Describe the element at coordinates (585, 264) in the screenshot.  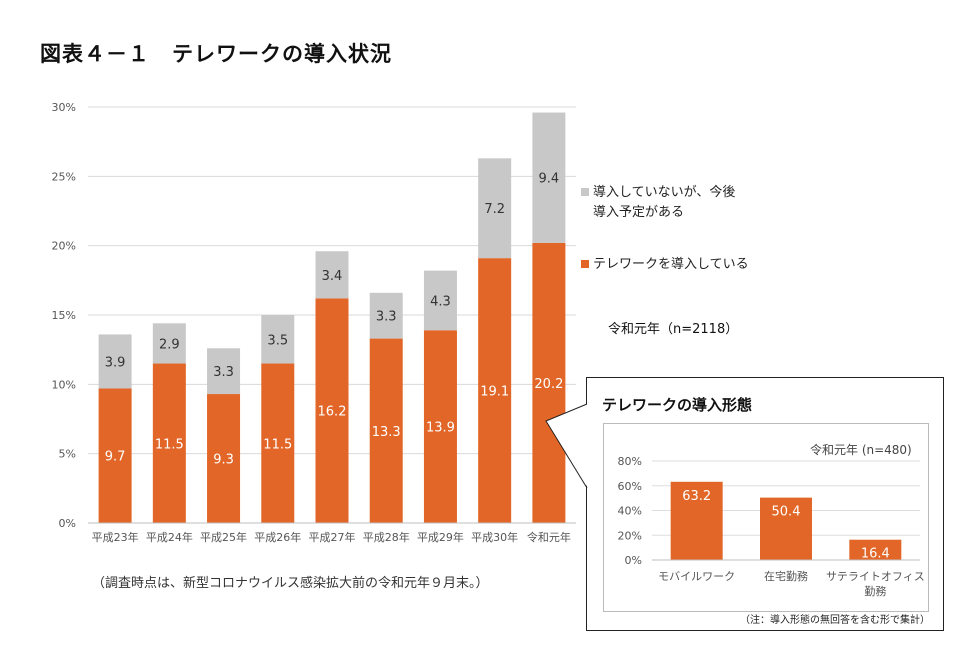
I see `legend-swatch-adopted` at that location.